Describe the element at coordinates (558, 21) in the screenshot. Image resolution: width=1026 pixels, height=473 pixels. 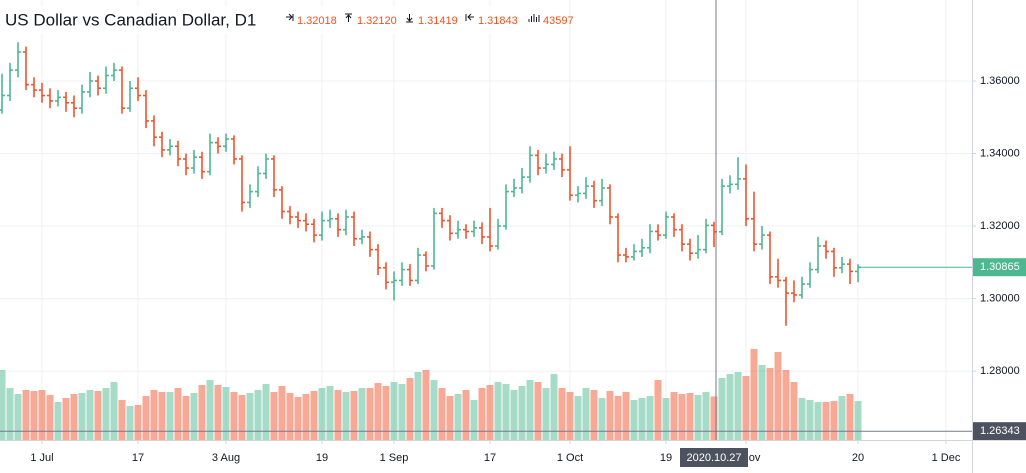
I see `legend-volume: 43597` at that location.